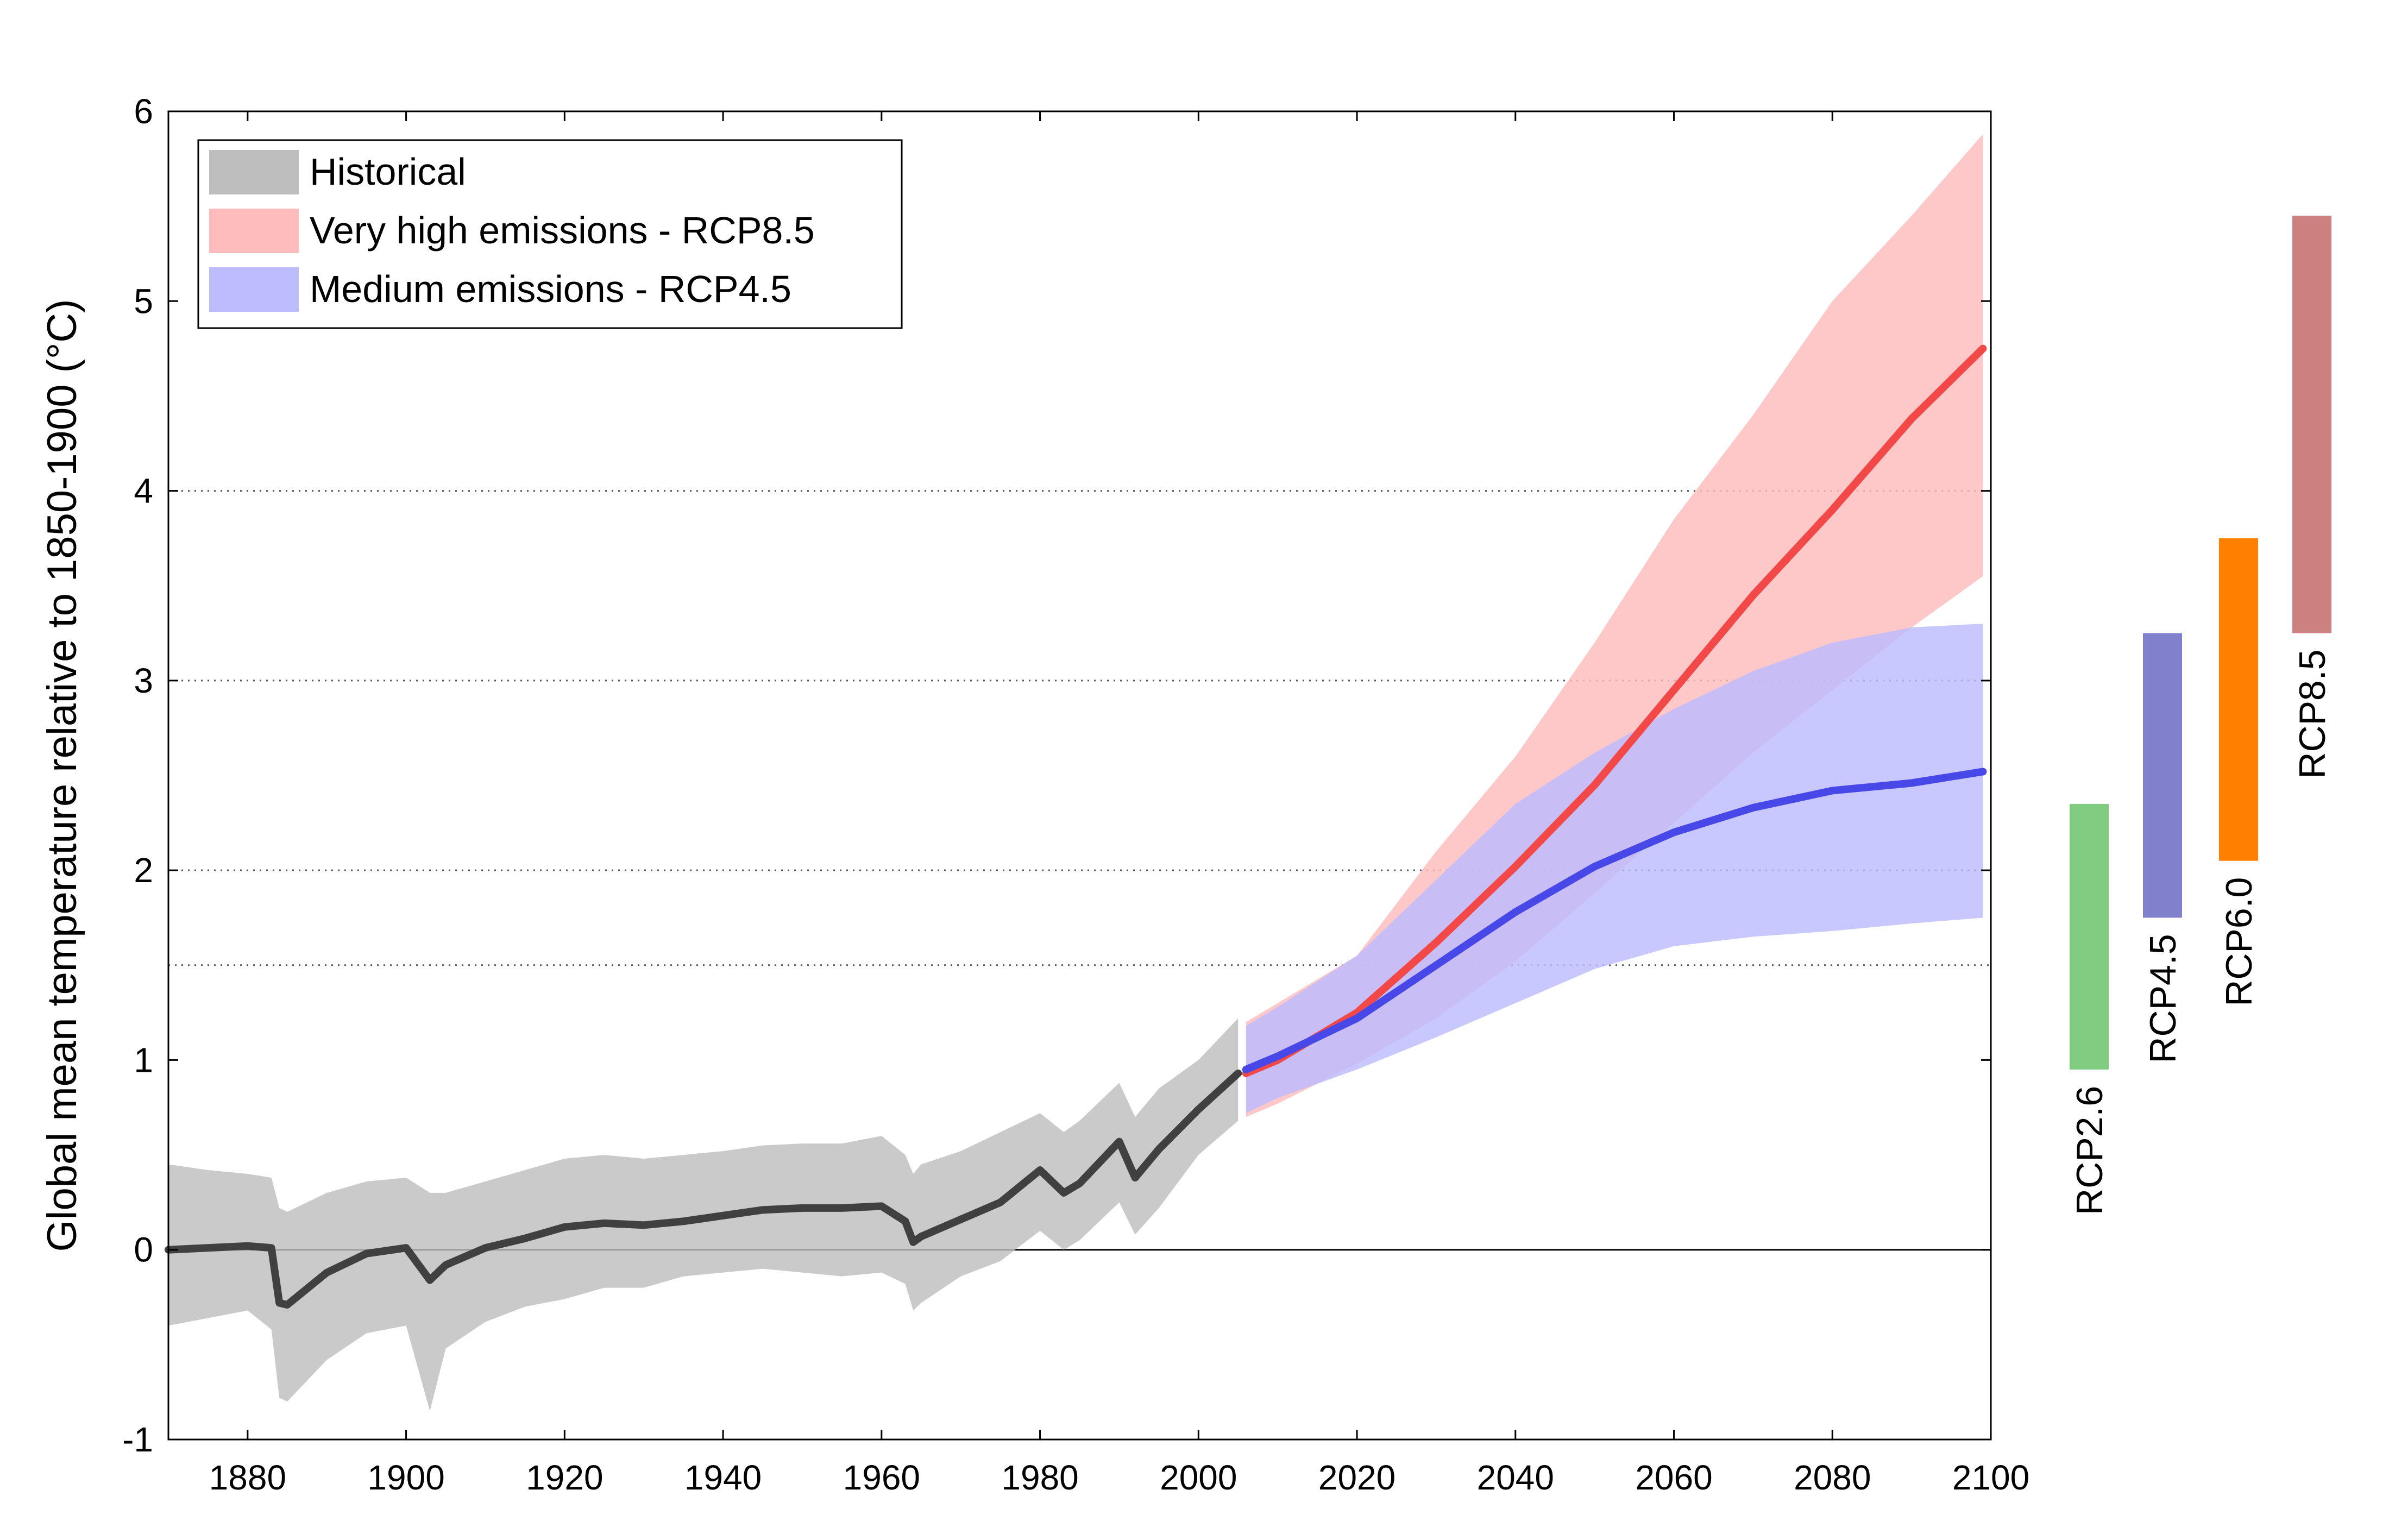 This screenshot has width=2395, height=1540. I want to click on x-tick-label-2060: 2060, so click(1673, 1477).